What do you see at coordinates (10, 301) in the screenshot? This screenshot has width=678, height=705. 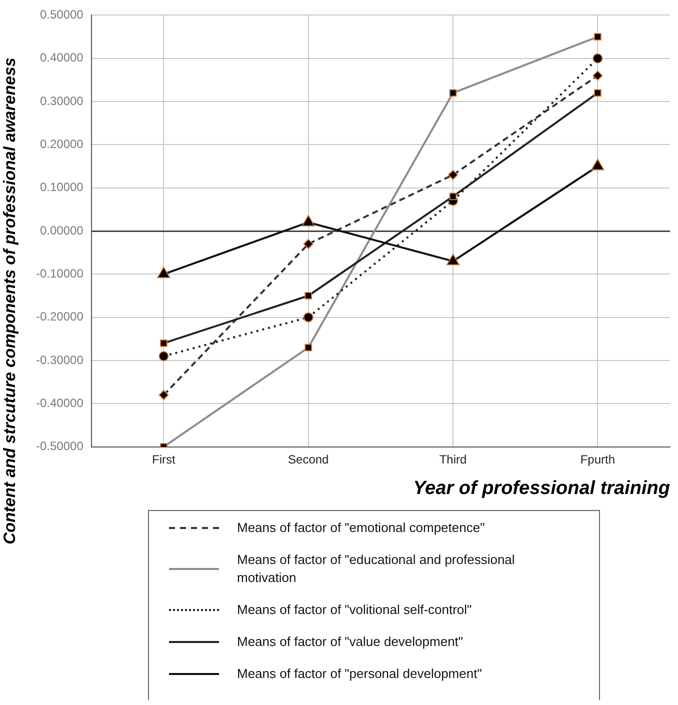 I see `y-axis-title: Content and strcuture components of professional awareness` at bounding box center [10, 301].